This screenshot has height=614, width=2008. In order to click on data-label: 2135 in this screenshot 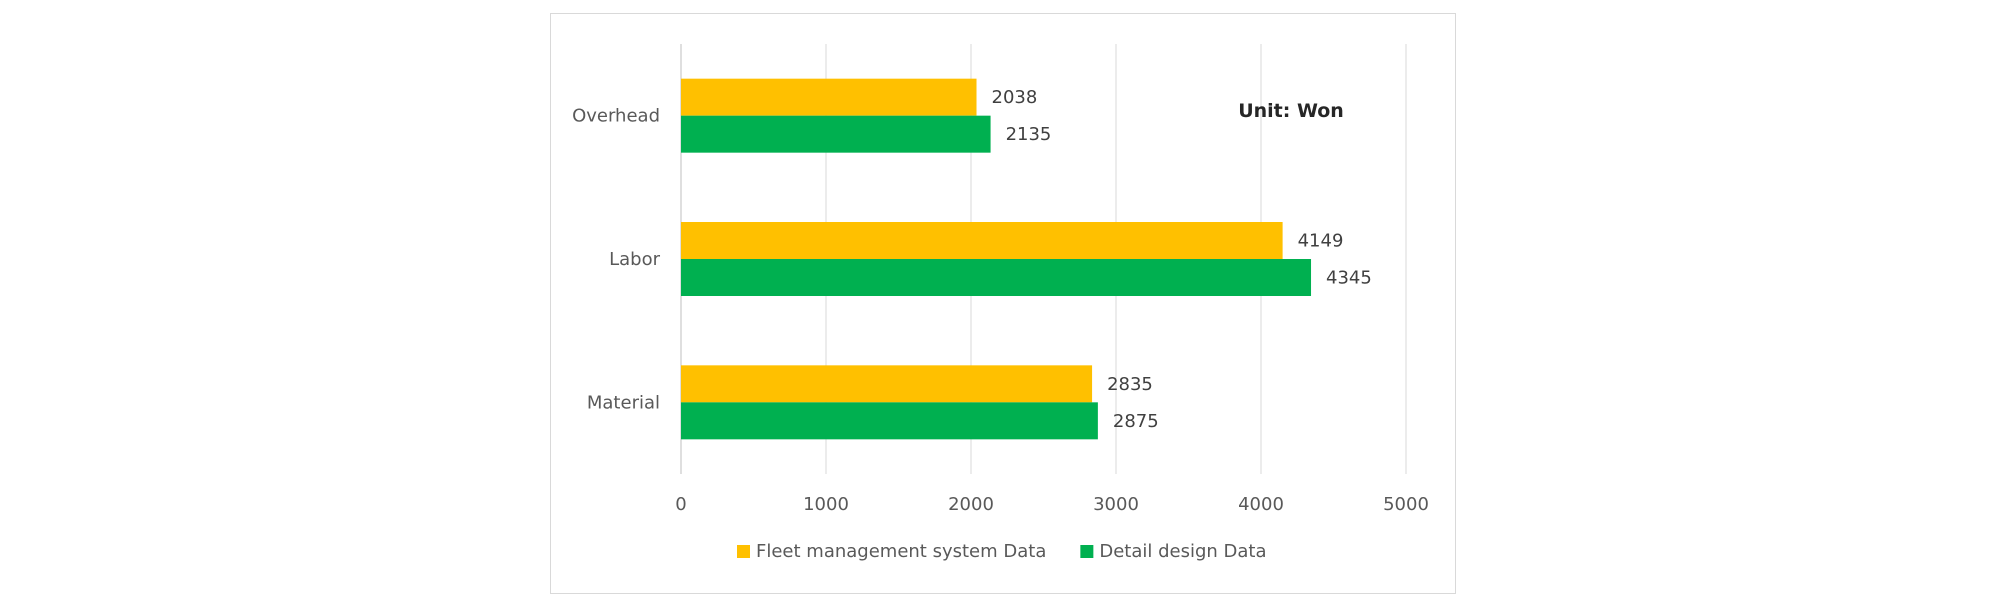, I will do `click(1029, 134)`.